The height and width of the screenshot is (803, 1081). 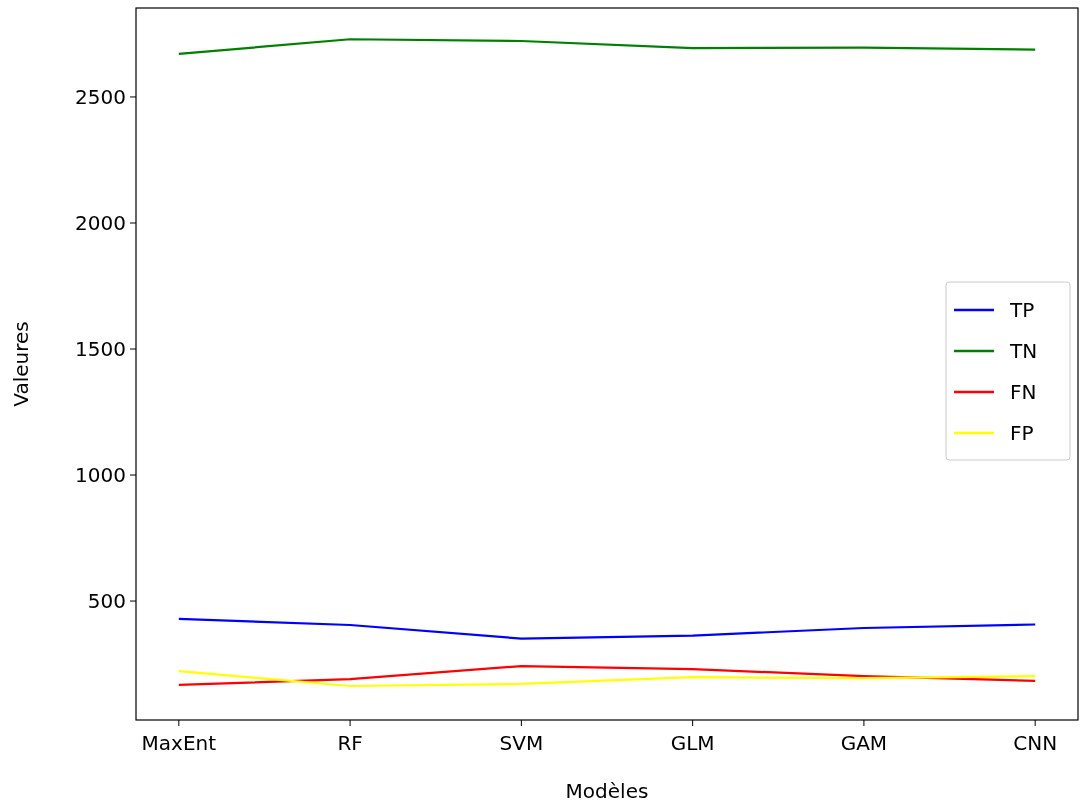 What do you see at coordinates (106, 601) in the screenshot?
I see `y-tick-label: 500` at bounding box center [106, 601].